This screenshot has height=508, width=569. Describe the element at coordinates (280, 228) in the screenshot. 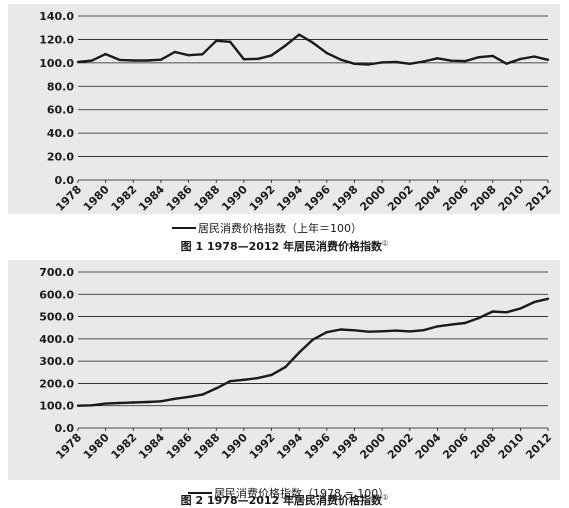

I see `legend-label-1: 居民消费价格指数（上年＝100）` at that location.